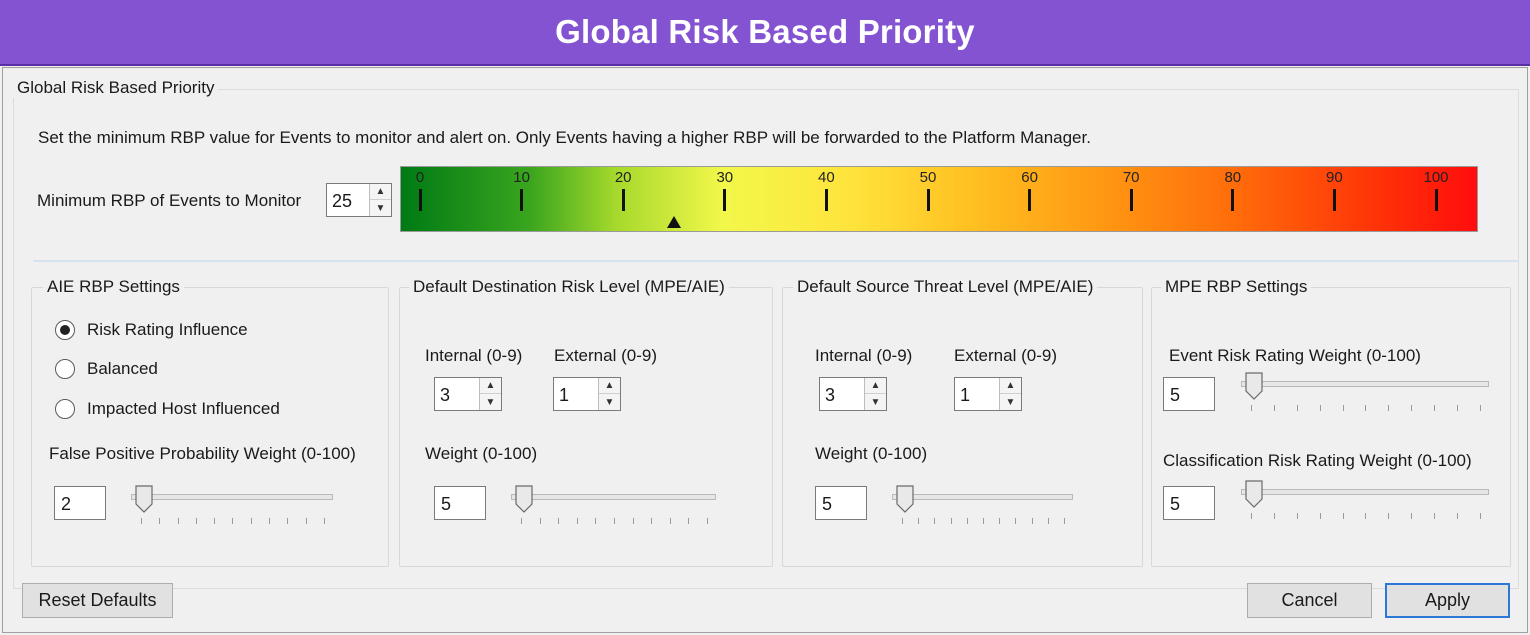 This screenshot has height=635, width=1530. Describe the element at coordinates (1029, 177) in the screenshot. I see `gauge-tick-label: 60` at that location.